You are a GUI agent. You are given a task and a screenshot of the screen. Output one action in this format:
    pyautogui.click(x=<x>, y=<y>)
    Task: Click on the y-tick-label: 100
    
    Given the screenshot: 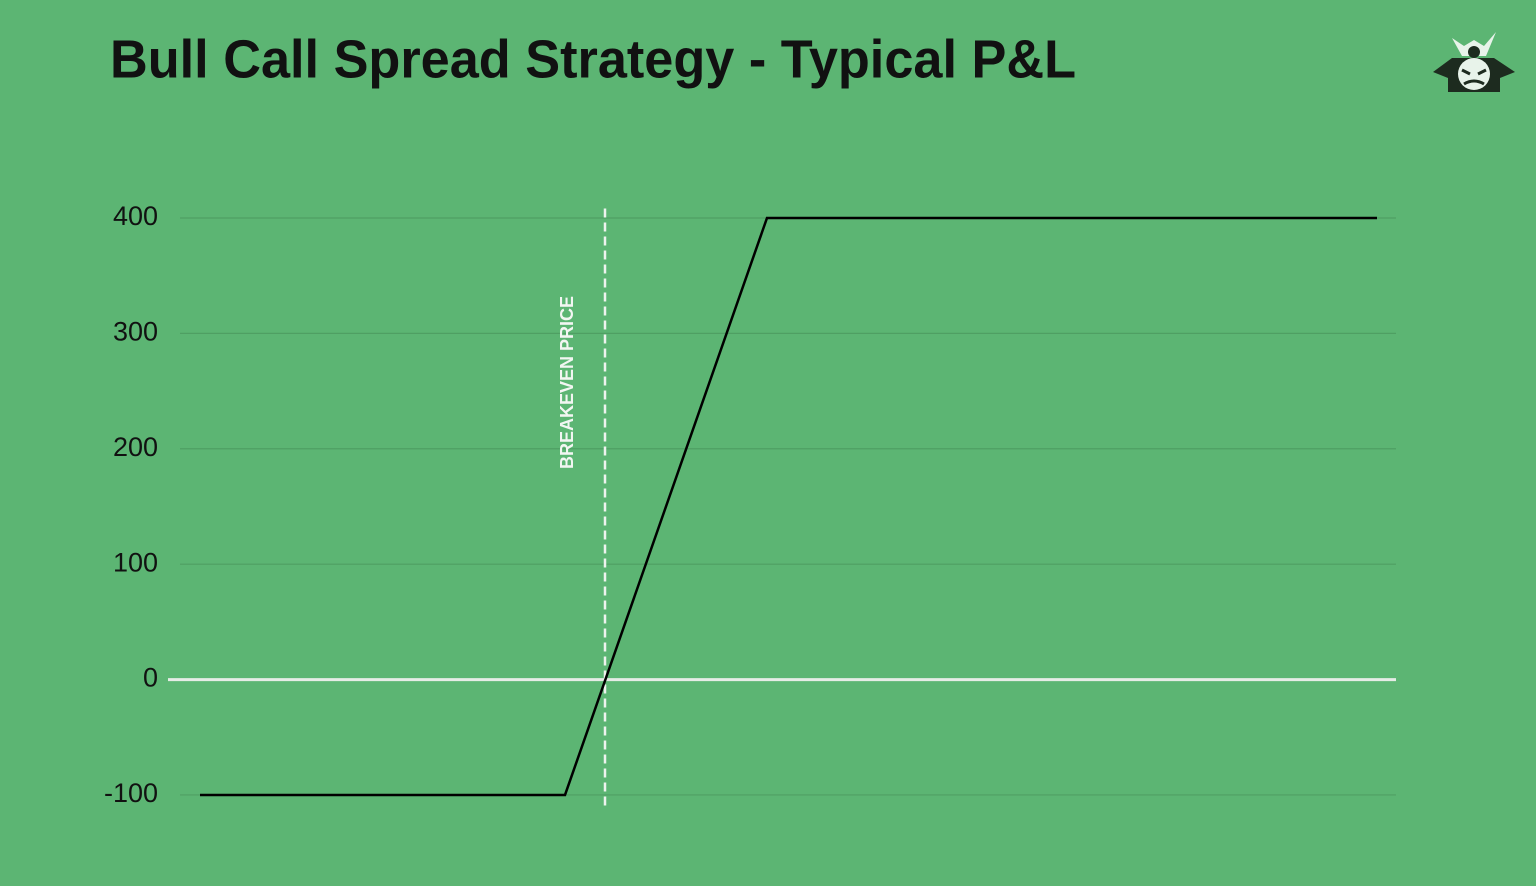 What is the action you would take?
    pyautogui.click(x=135, y=562)
    